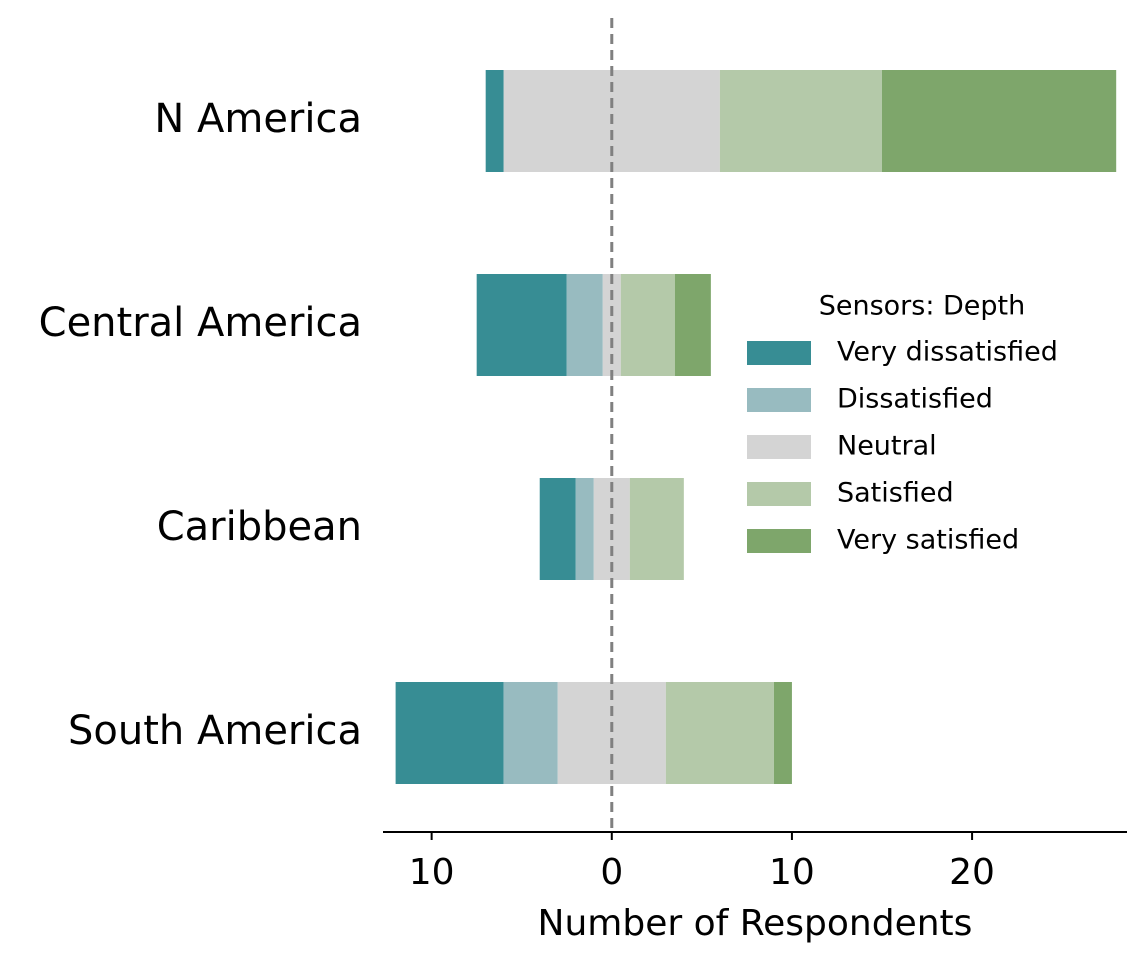  What do you see at coordinates (258, 119) in the screenshot?
I see `y-tick-label: N America` at bounding box center [258, 119].